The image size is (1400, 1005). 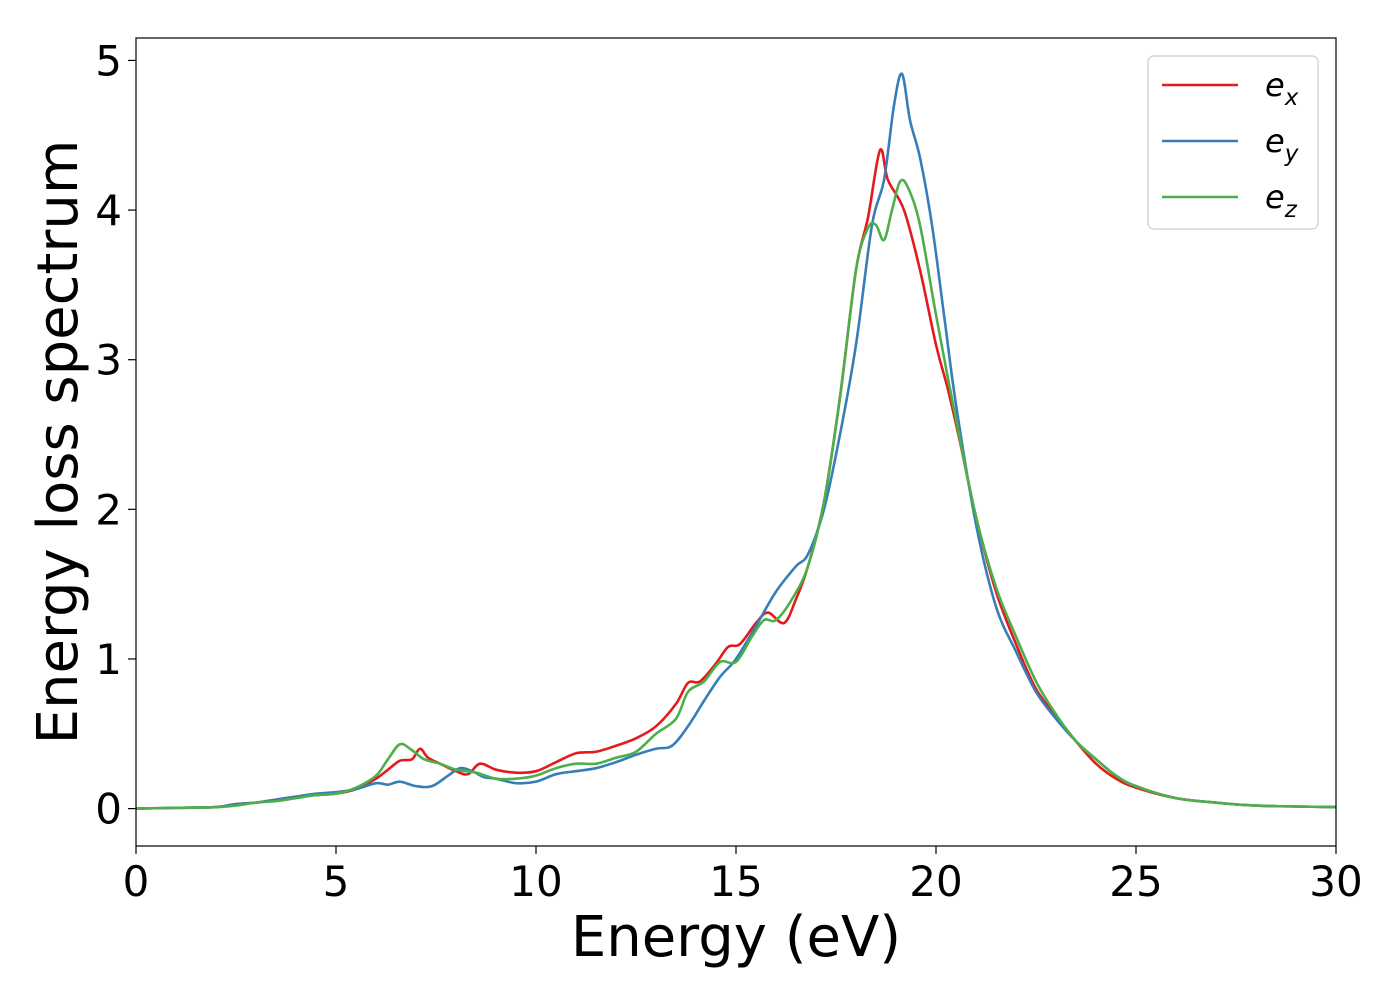 I want to click on x-tick-label: 30, so click(x=1335, y=881).